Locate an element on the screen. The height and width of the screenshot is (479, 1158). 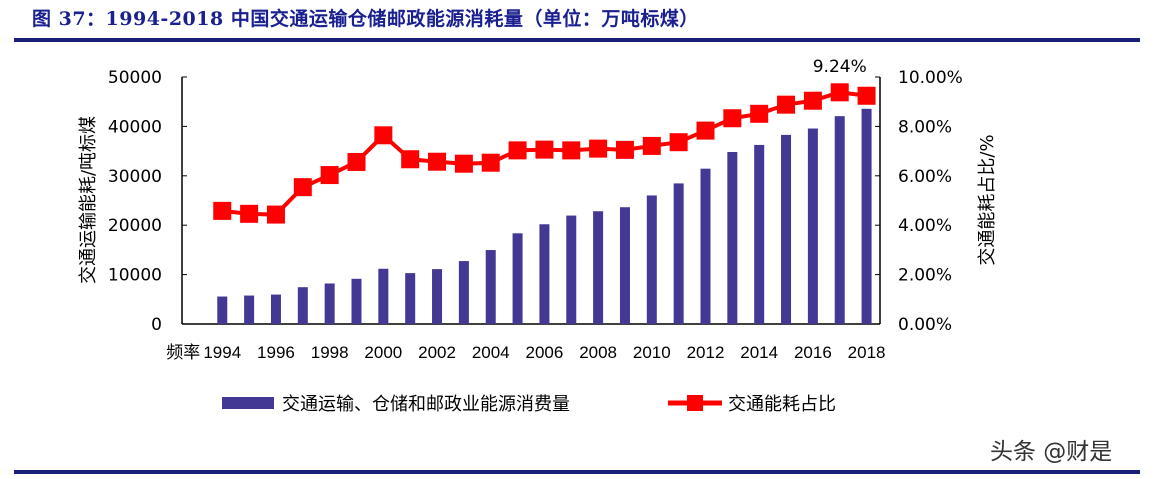
bar-2005 is located at coordinates (517, 278).